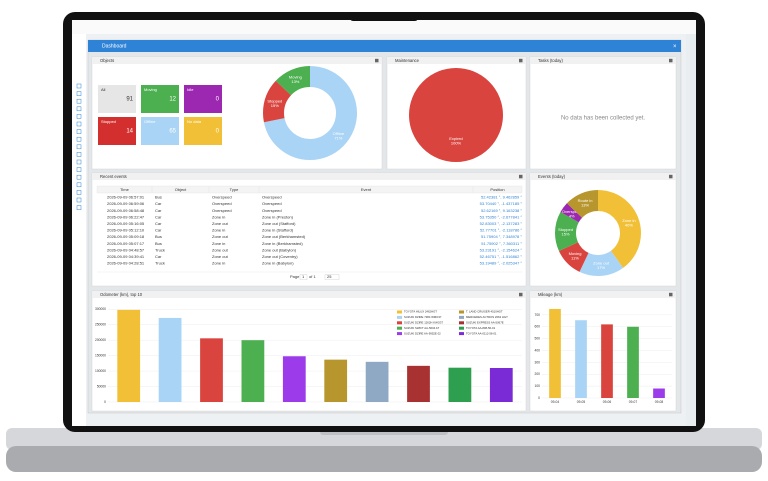 The height and width of the screenshot is (481, 768). What do you see at coordinates (552, 176) in the screenshot?
I see `events-today-panel-title: Events (today)` at bounding box center [552, 176].